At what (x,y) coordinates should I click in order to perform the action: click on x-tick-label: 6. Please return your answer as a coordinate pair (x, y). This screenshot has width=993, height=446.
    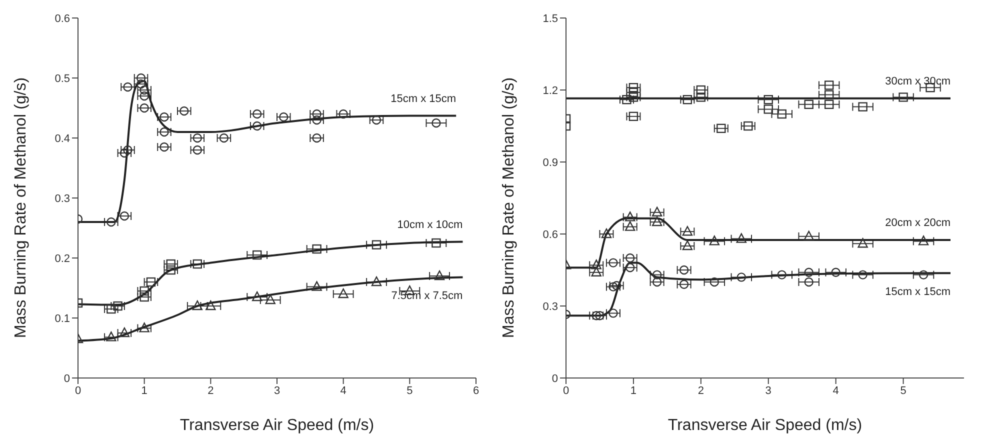
    Looking at the image, I should click on (476, 390).